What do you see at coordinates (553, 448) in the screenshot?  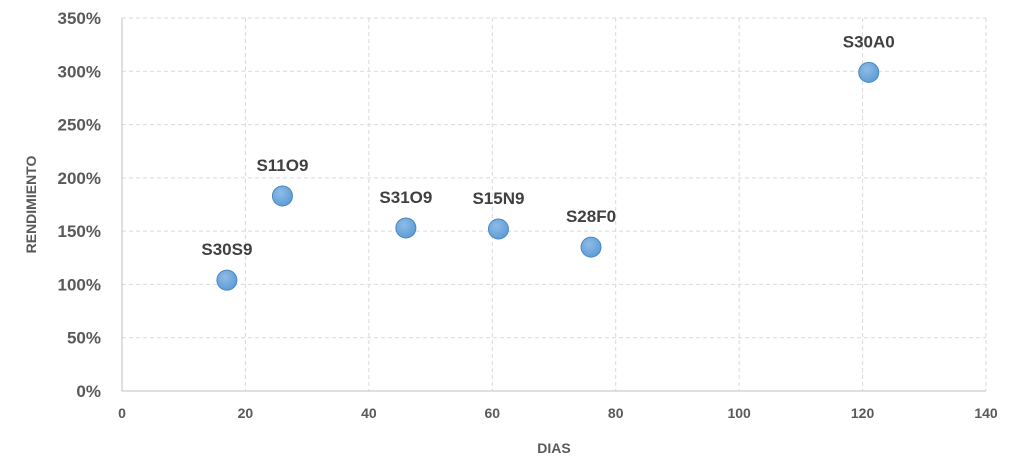 I see `x-axis-label: DIAS` at bounding box center [553, 448].